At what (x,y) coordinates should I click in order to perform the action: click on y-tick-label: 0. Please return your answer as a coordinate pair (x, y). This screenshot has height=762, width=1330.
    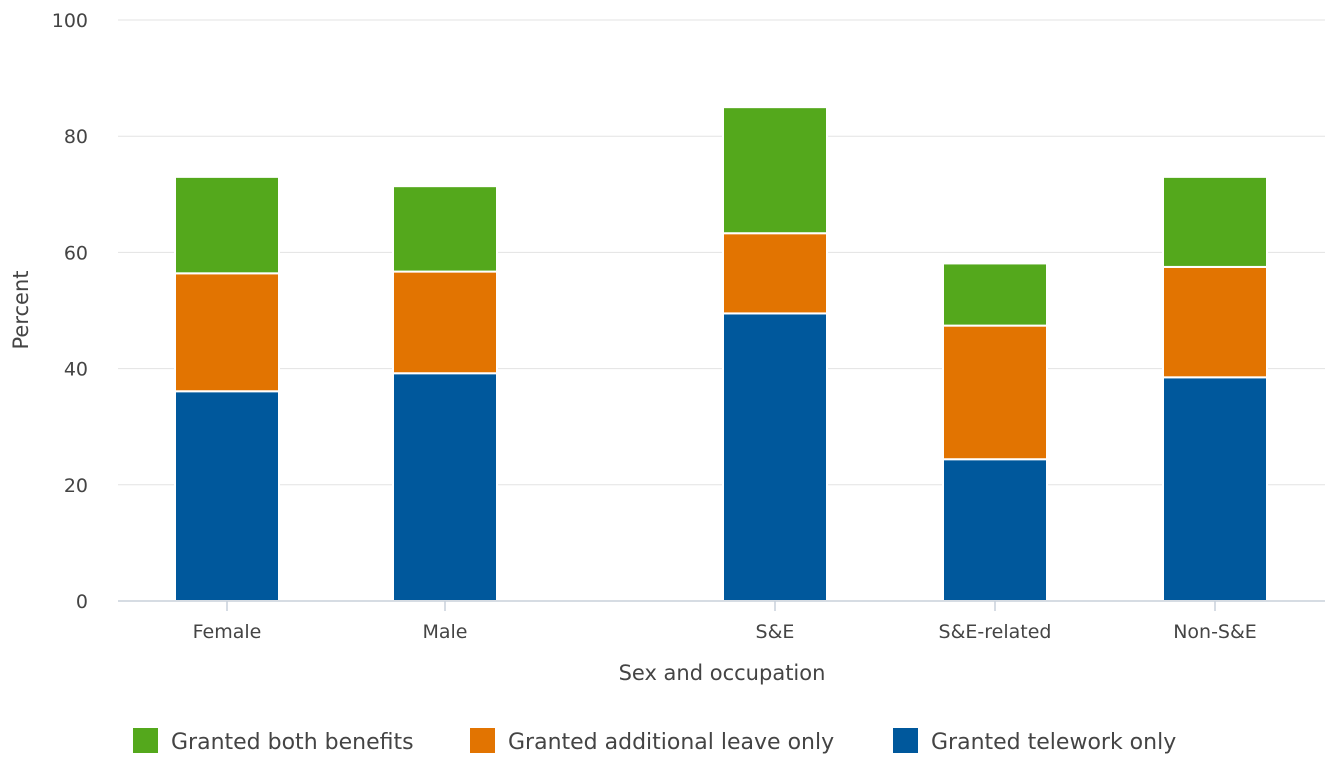
    Looking at the image, I should click on (82, 602).